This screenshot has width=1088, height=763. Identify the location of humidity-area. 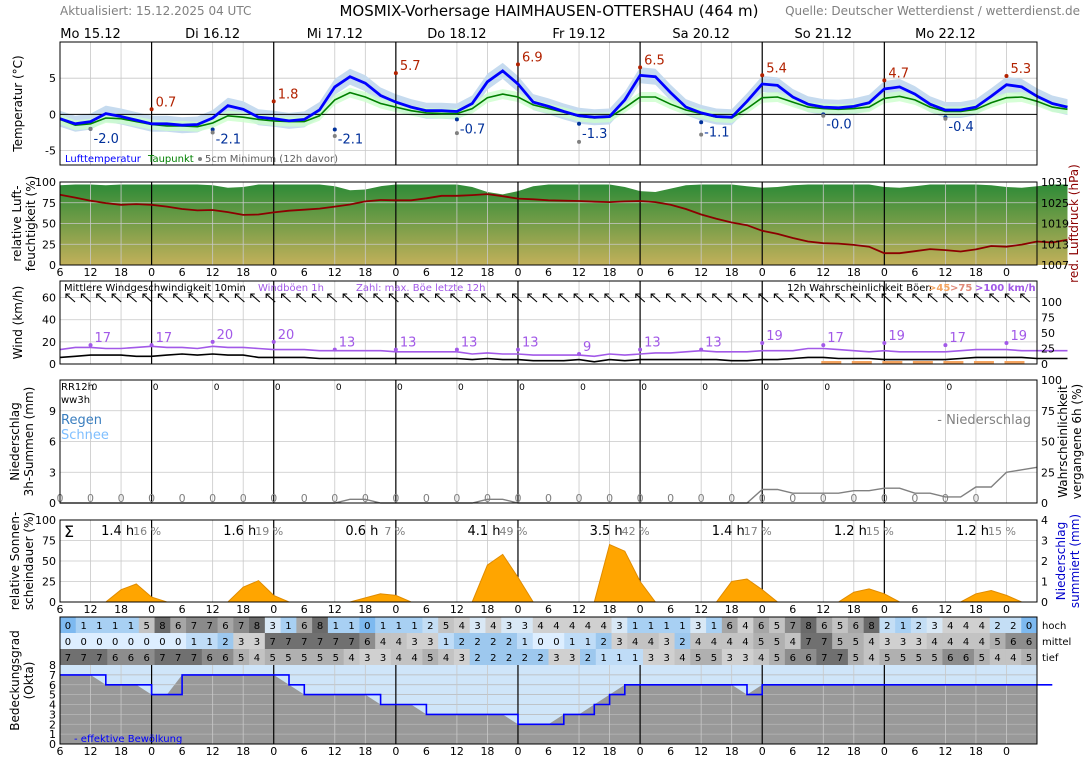
(564, 224).